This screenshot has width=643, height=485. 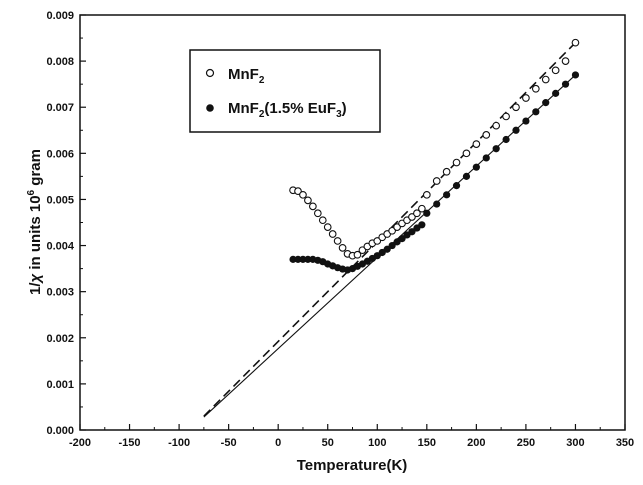 I want to click on legend-box, so click(x=285, y=91).